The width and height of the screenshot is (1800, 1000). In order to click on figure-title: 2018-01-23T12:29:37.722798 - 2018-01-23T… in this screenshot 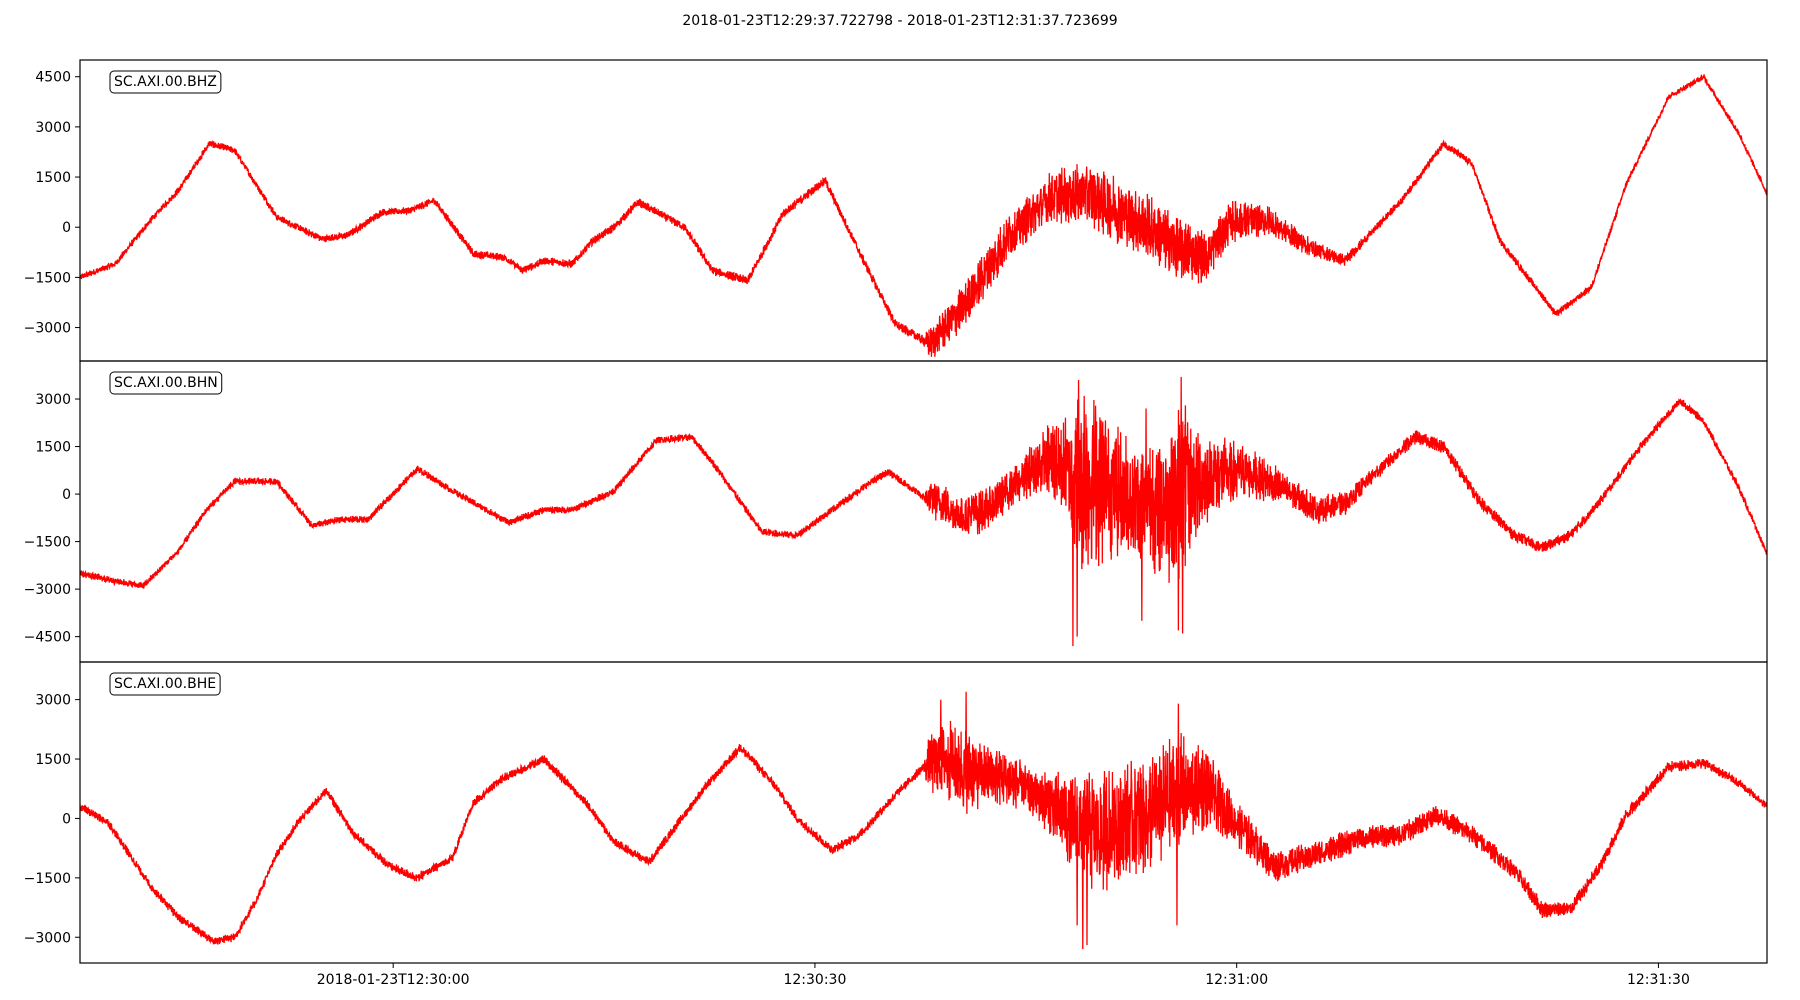, I will do `click(899, 21)`.